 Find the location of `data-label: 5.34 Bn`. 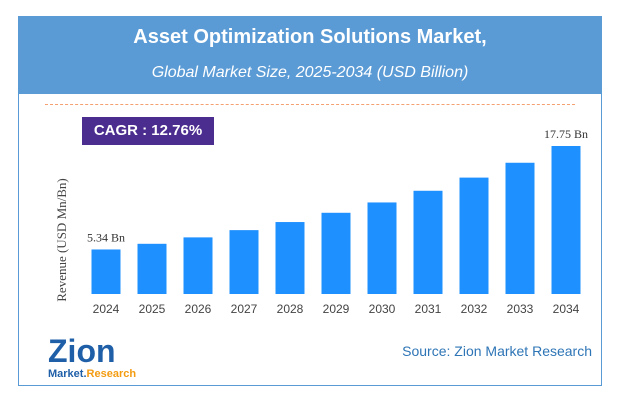

data-label: 5.34 Bn is located at coordinates (106, 237).